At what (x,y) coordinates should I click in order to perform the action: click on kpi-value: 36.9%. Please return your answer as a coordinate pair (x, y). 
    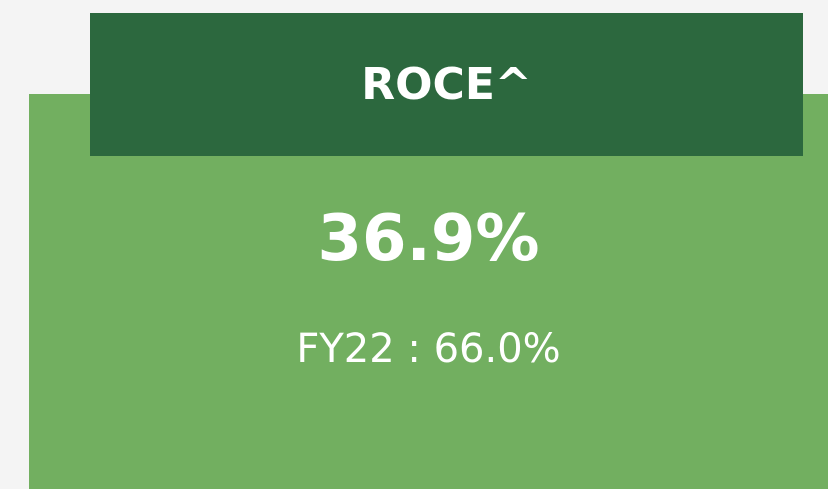
    Looking at the image, I should click on (428, 239).